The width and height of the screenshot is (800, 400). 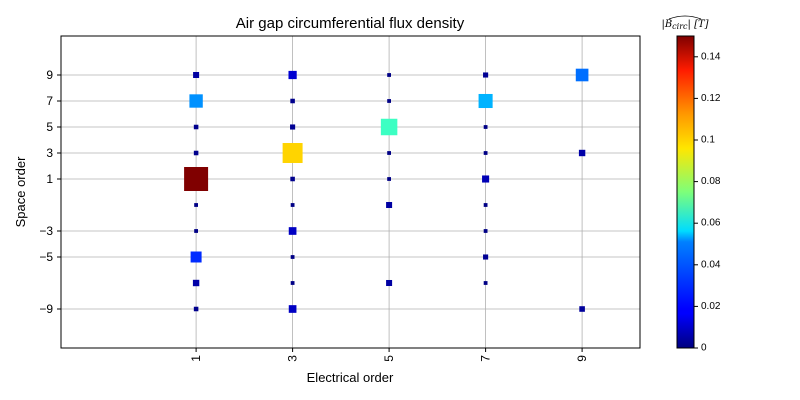 I want to click on x-axis-ticks: 1 3 5 7 9, so click(x=389, y=355).